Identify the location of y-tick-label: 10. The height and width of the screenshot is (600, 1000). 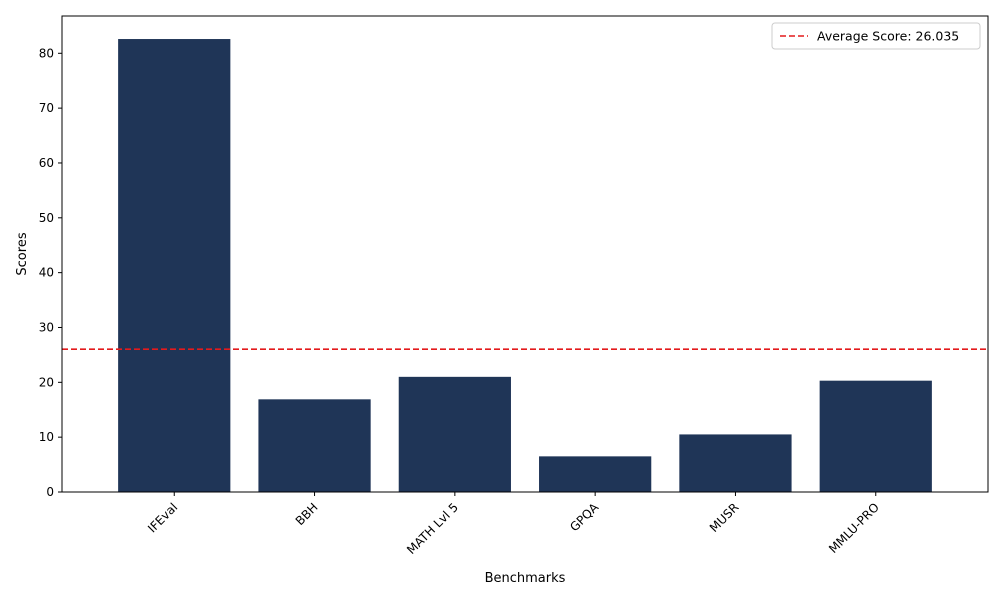
(46, 437).